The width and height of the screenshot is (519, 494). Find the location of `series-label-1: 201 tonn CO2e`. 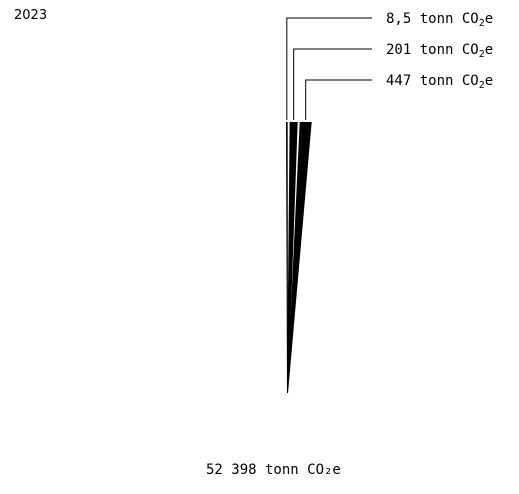

series-label-1: 201 tonn CO2e is located at coordinates (439, 51).